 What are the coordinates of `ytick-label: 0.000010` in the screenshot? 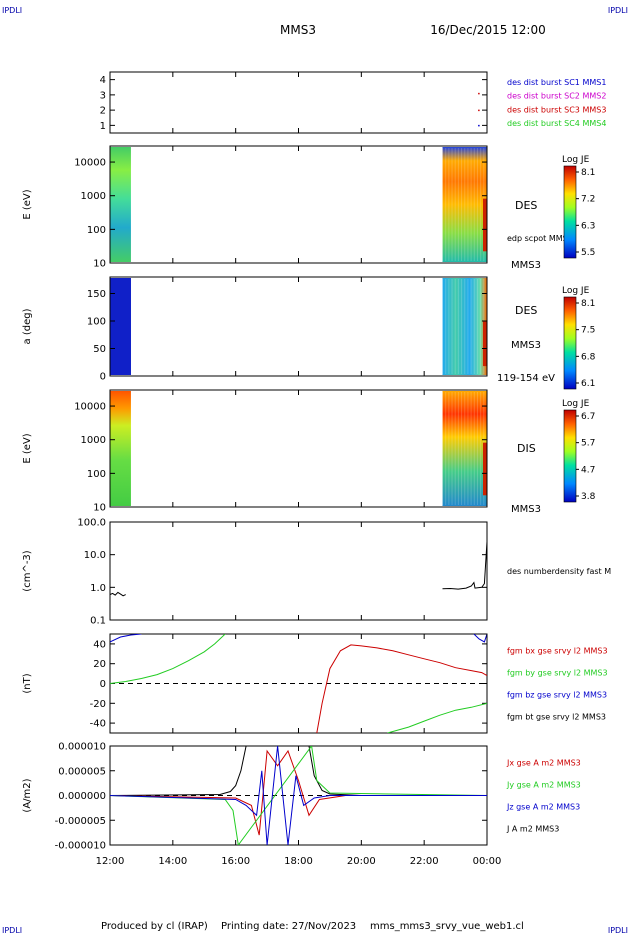 It's located at (82, 747).